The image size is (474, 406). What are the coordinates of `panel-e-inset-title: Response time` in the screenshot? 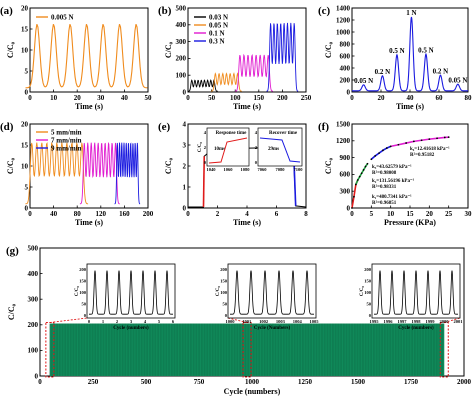 It's located at (231, 133).